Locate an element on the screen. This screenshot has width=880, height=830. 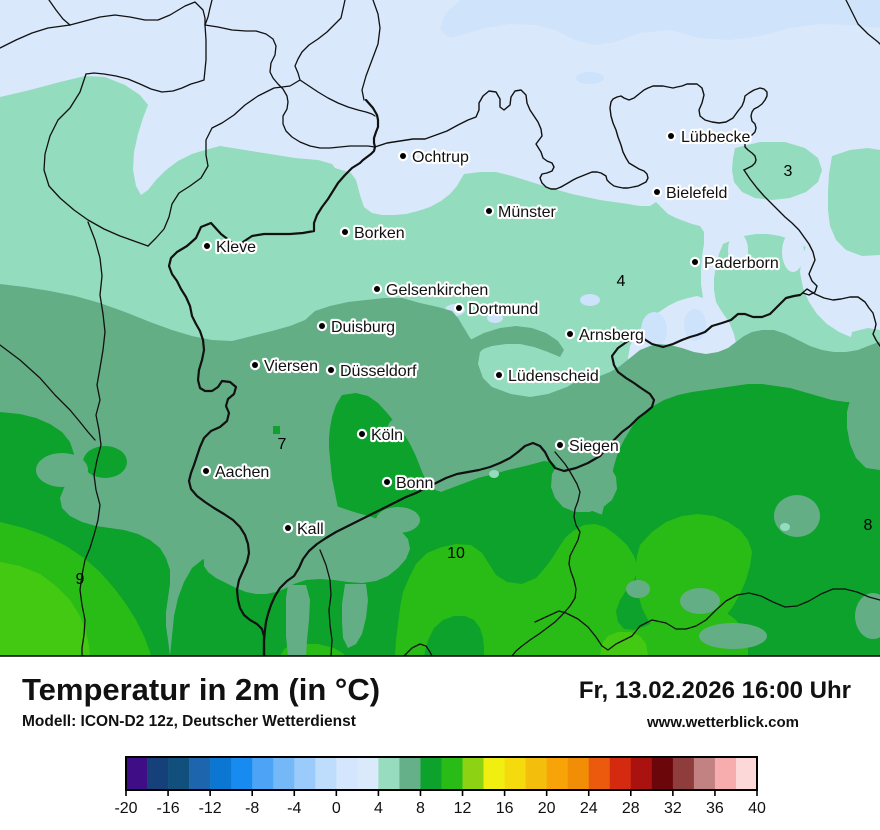
svg-text: -12 is located at coordinates (210, 808).